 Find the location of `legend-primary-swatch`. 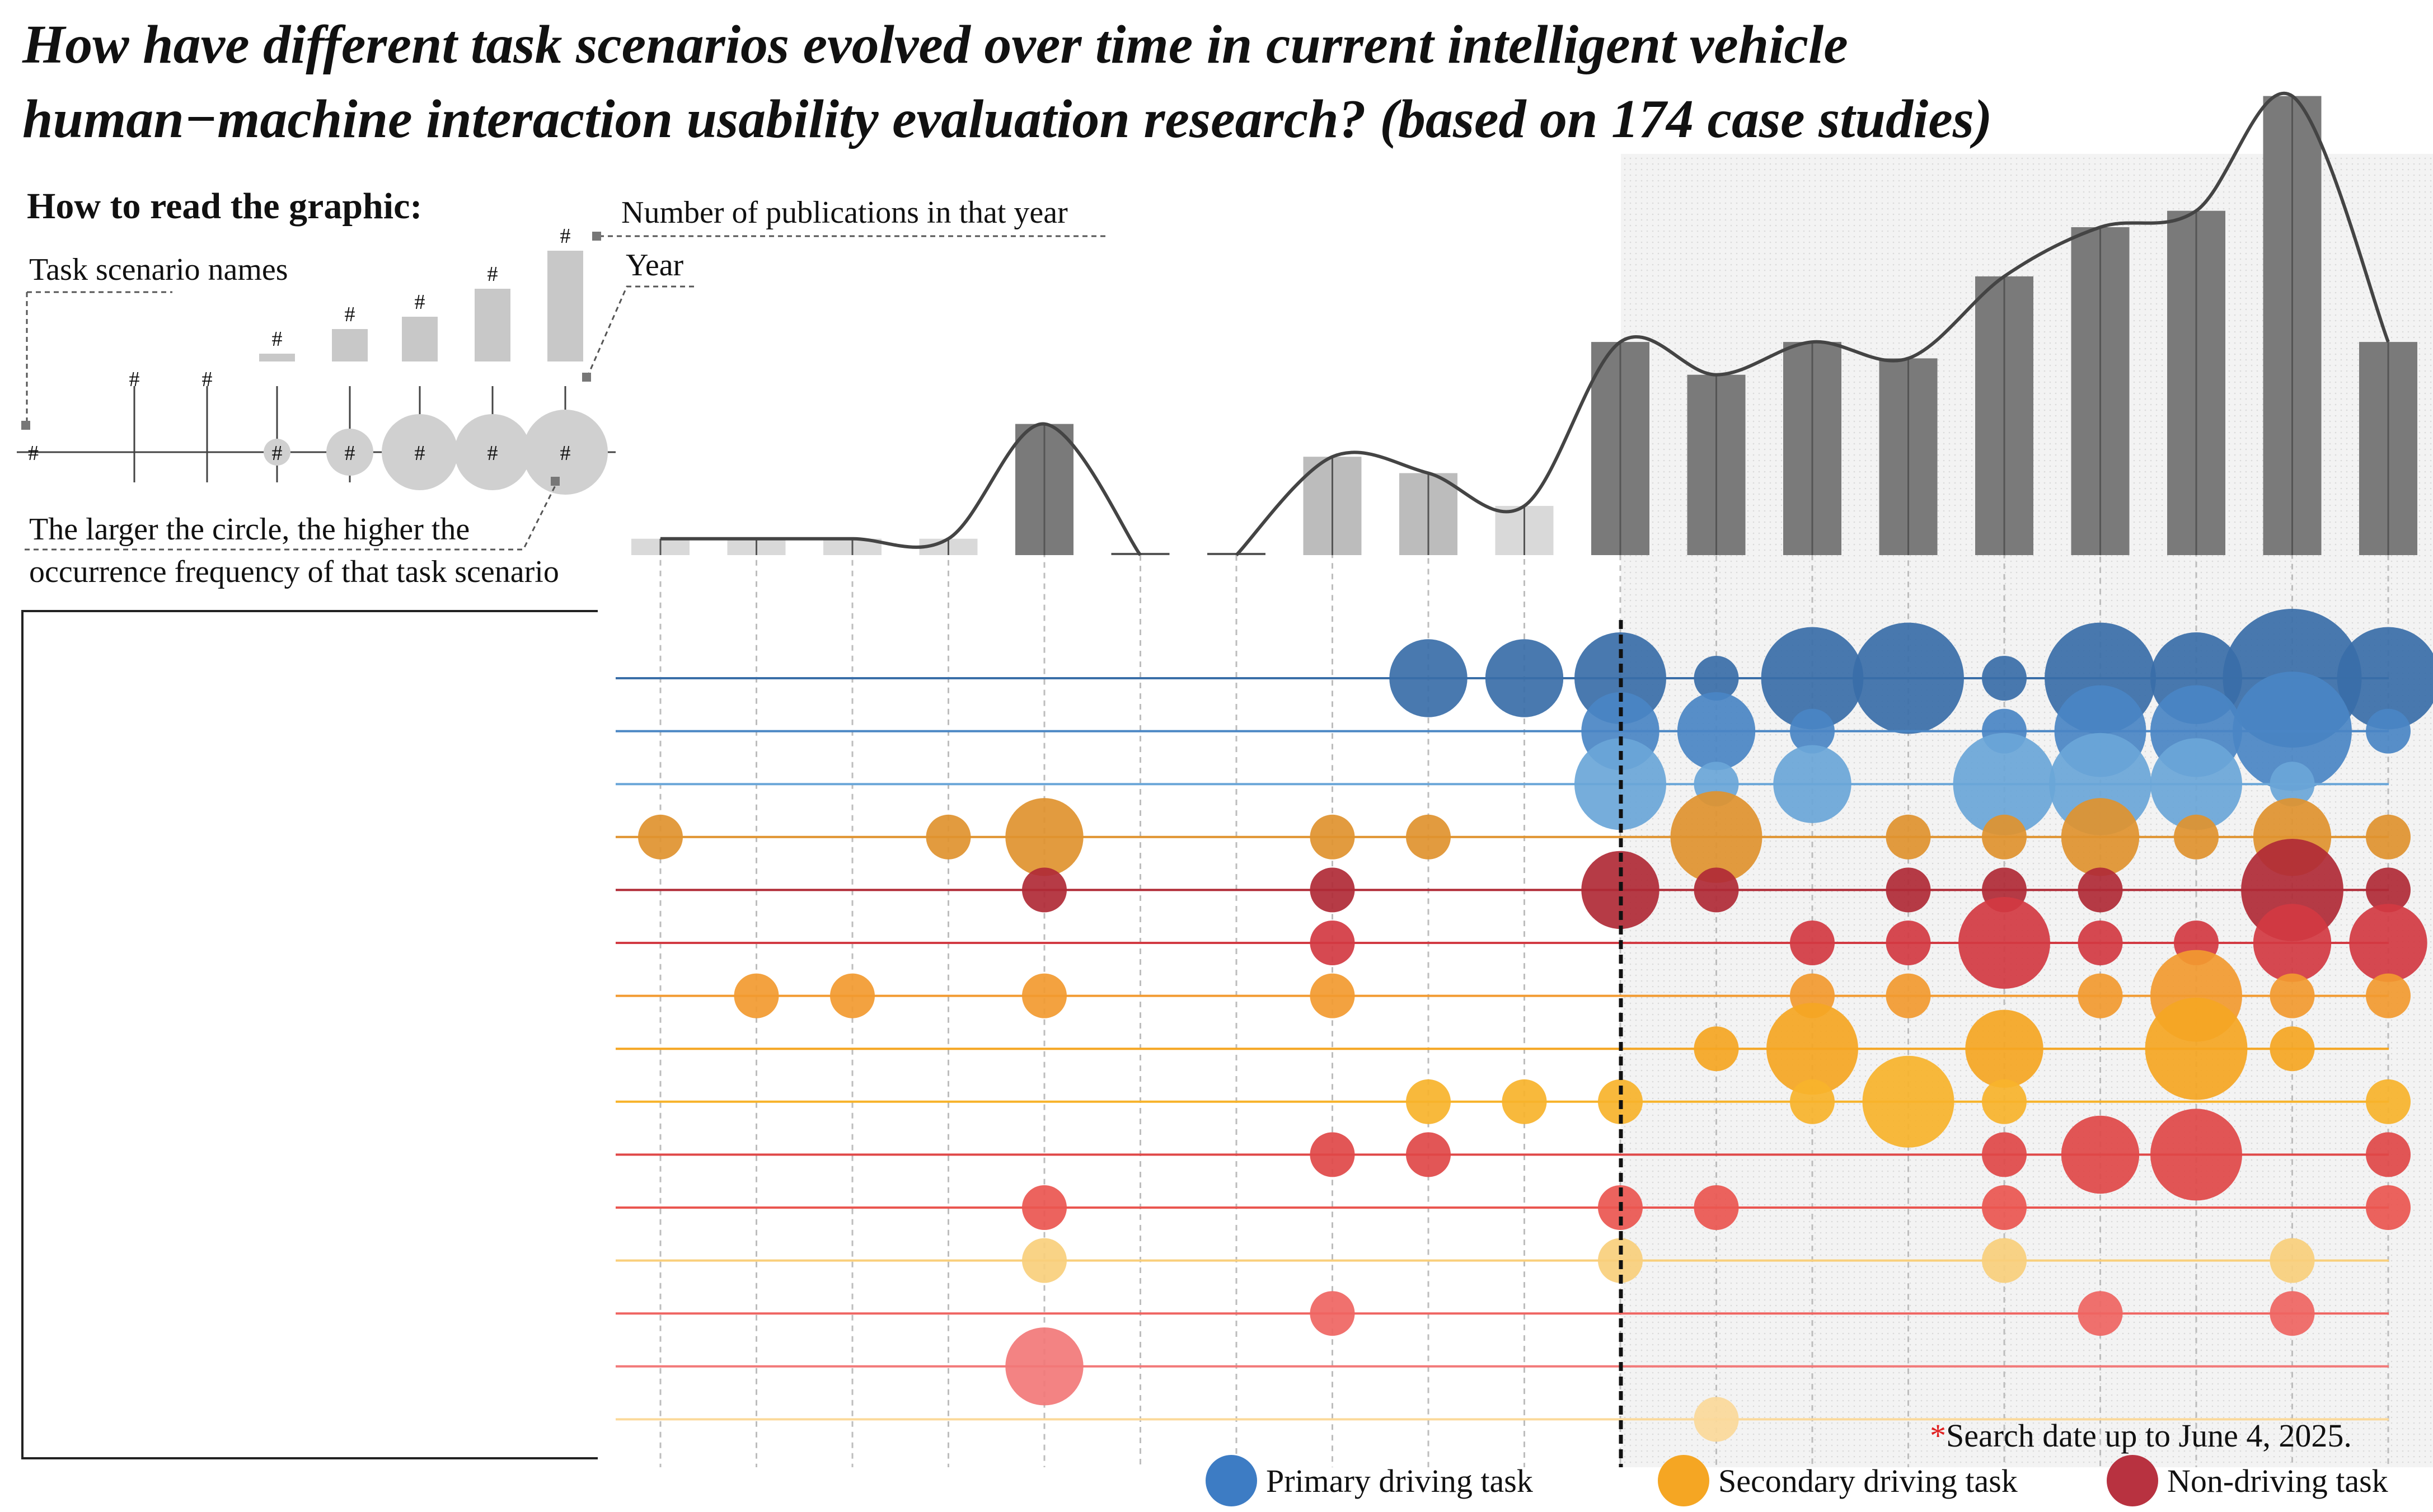

legend-primary-swatch is located at coordinates (1231, 1480).